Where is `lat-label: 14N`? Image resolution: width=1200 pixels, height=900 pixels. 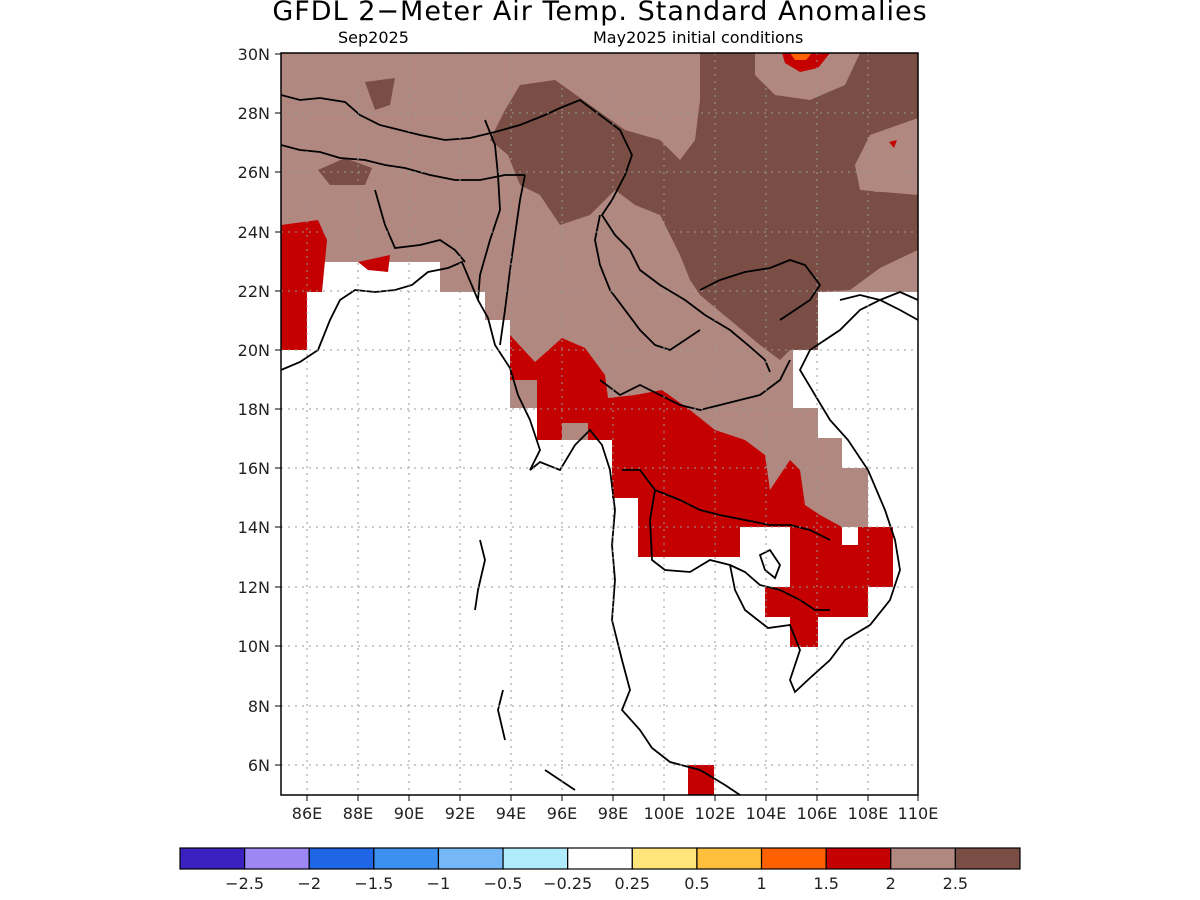 lat-label: 14N is located at coordinates (254, 527).